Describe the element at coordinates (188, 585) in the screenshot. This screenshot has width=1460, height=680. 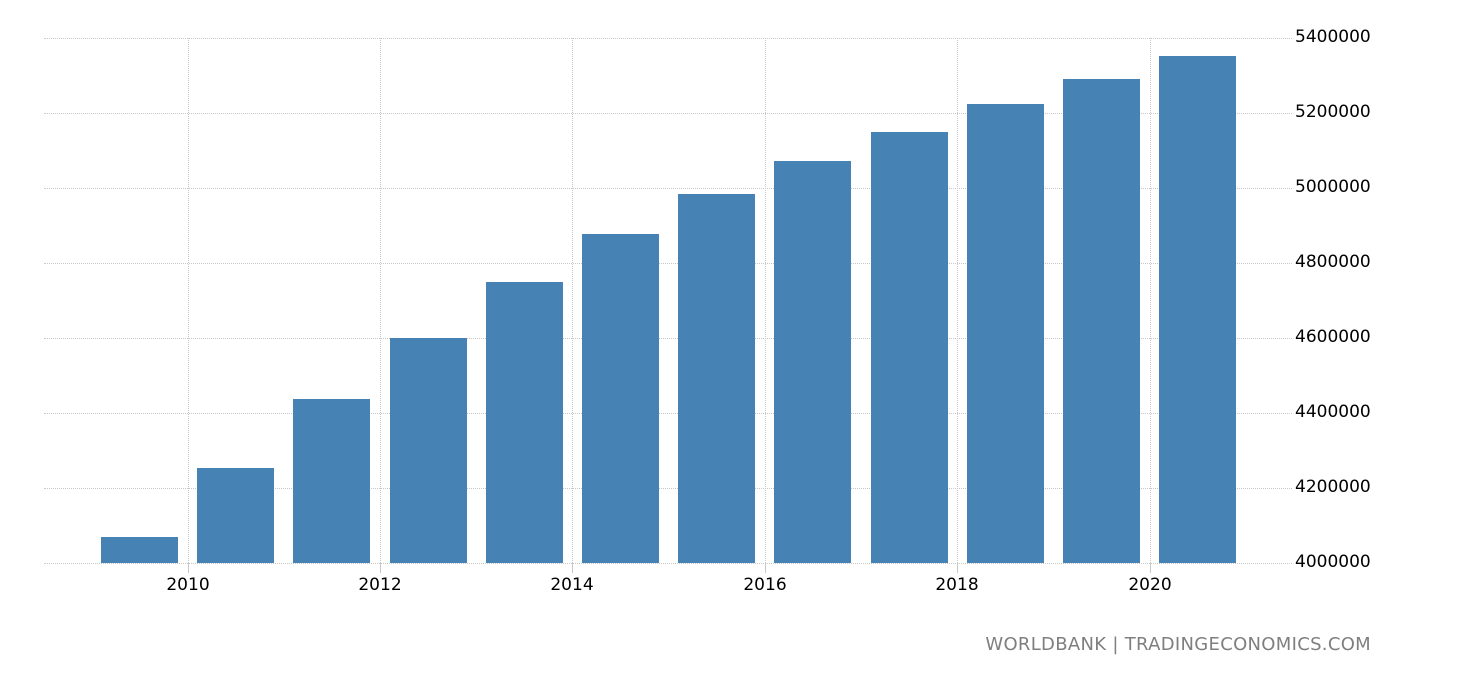
I see `x-tick-label: 2010` at that location.